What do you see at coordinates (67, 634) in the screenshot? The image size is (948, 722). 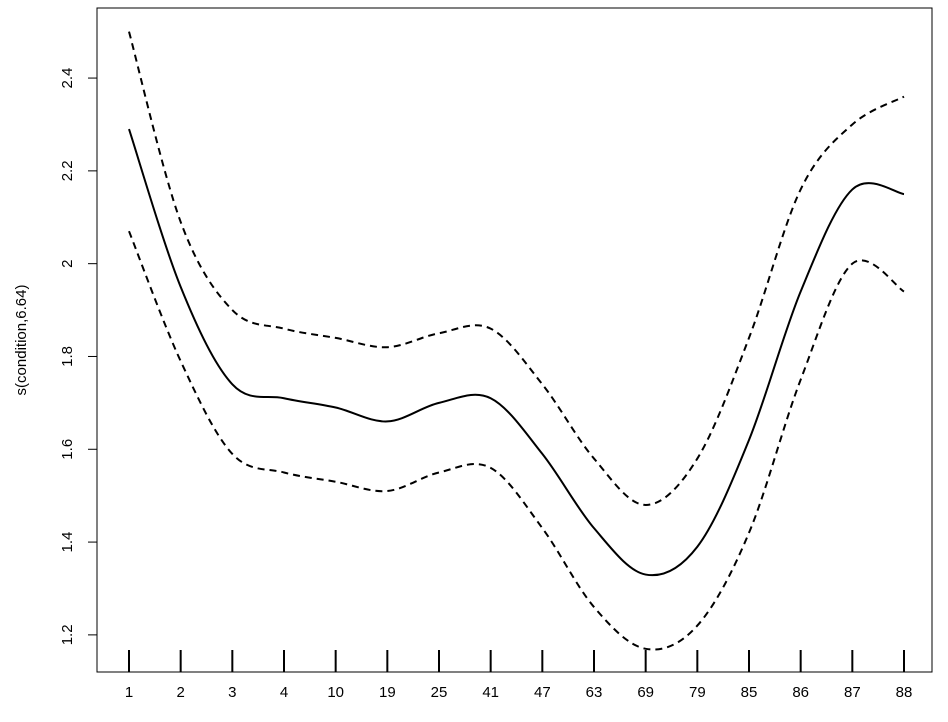 I see `y-tick-label: 1.2` at bounding box center [67, 634].